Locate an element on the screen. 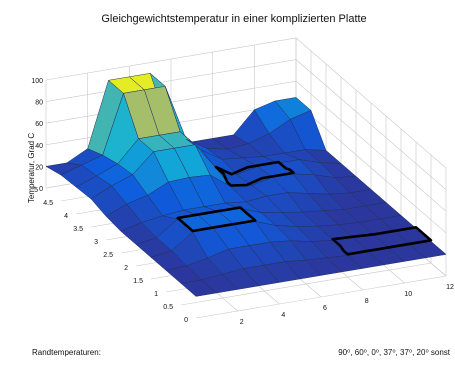  boundary-label: Randtemperaturen: is located at coordinates (66, 352).